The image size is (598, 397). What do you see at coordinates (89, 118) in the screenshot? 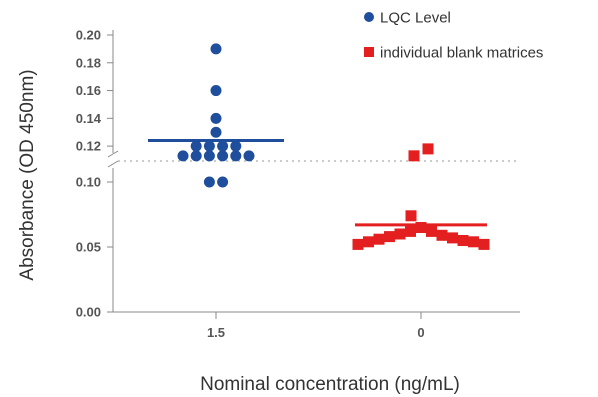
I see `y-tick-label: 0.14` at bounding box center [89, 118].